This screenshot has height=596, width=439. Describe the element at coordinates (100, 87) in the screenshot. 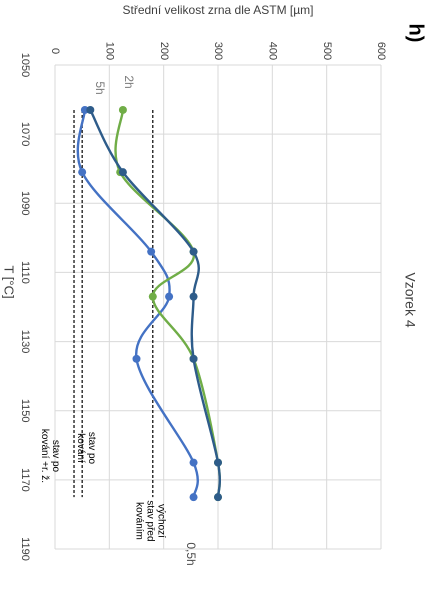

I see `series-label: 5h` at that location.